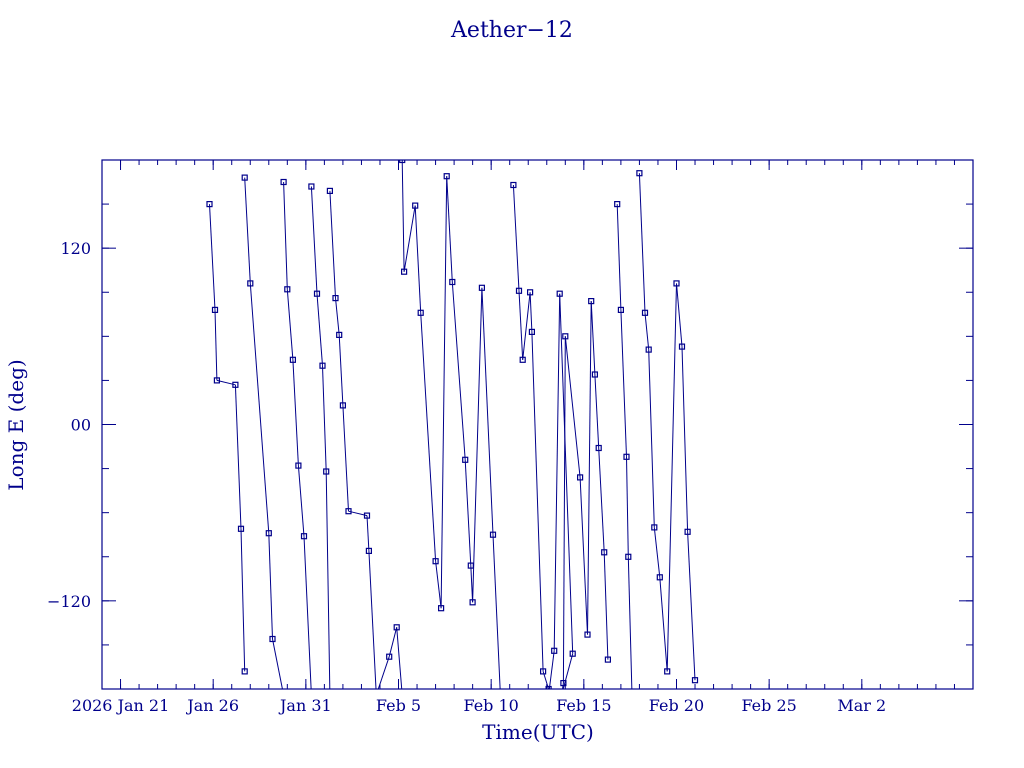 The image size is (1024, 768). I want to click on chart-title: Aether−12, so click(511, 30).